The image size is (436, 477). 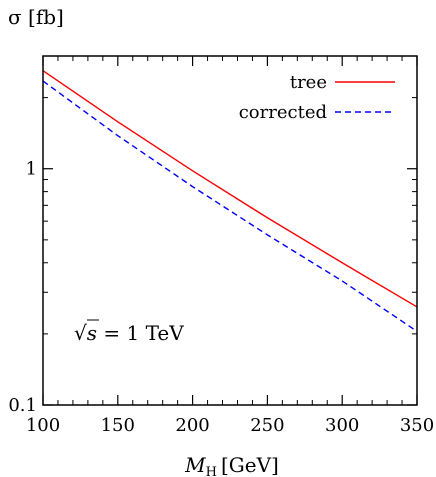 What do you see at coordinates (283, 112) in the screenshot?
I see `legend-label-corrected: corrected` at bounding box center [283, 112].